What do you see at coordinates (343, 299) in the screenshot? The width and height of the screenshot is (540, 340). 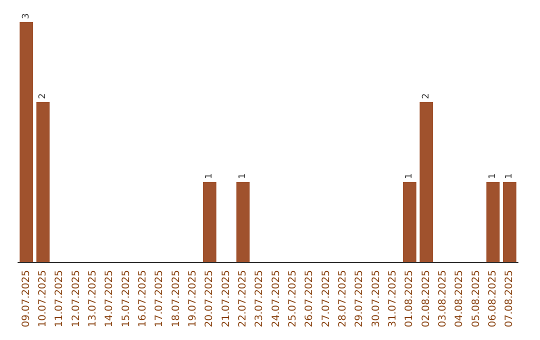 I see `x-tick-label: 28.07.2025` at bounding box center [343, 299].